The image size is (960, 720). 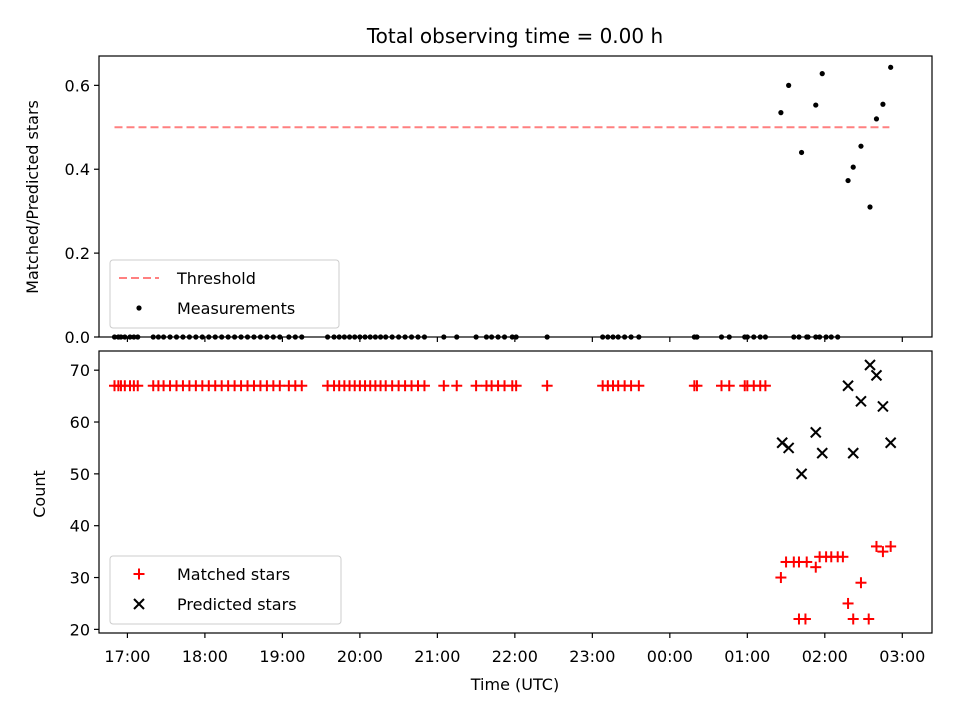 What do you see at coordinates (670, 656) in the screenshot?
I see `x-tick-label: 00:00` at bounding box center [670, 656].